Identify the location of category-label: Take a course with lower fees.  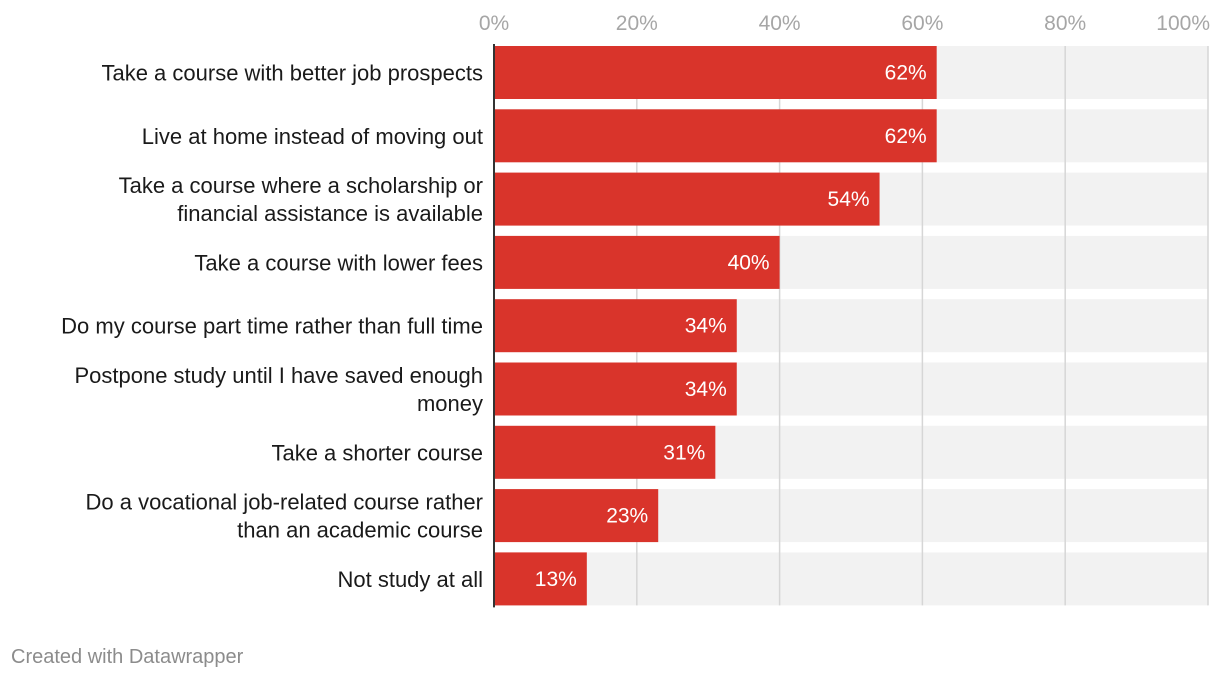
(338, 262).